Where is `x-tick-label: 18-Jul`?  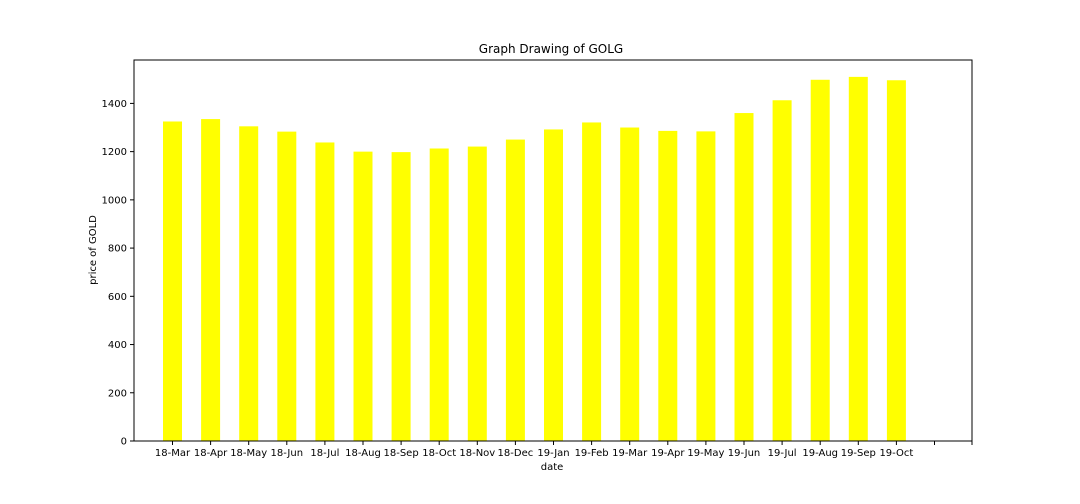
x-tick-label: 18-Jul is located at coordinates (324, 453).